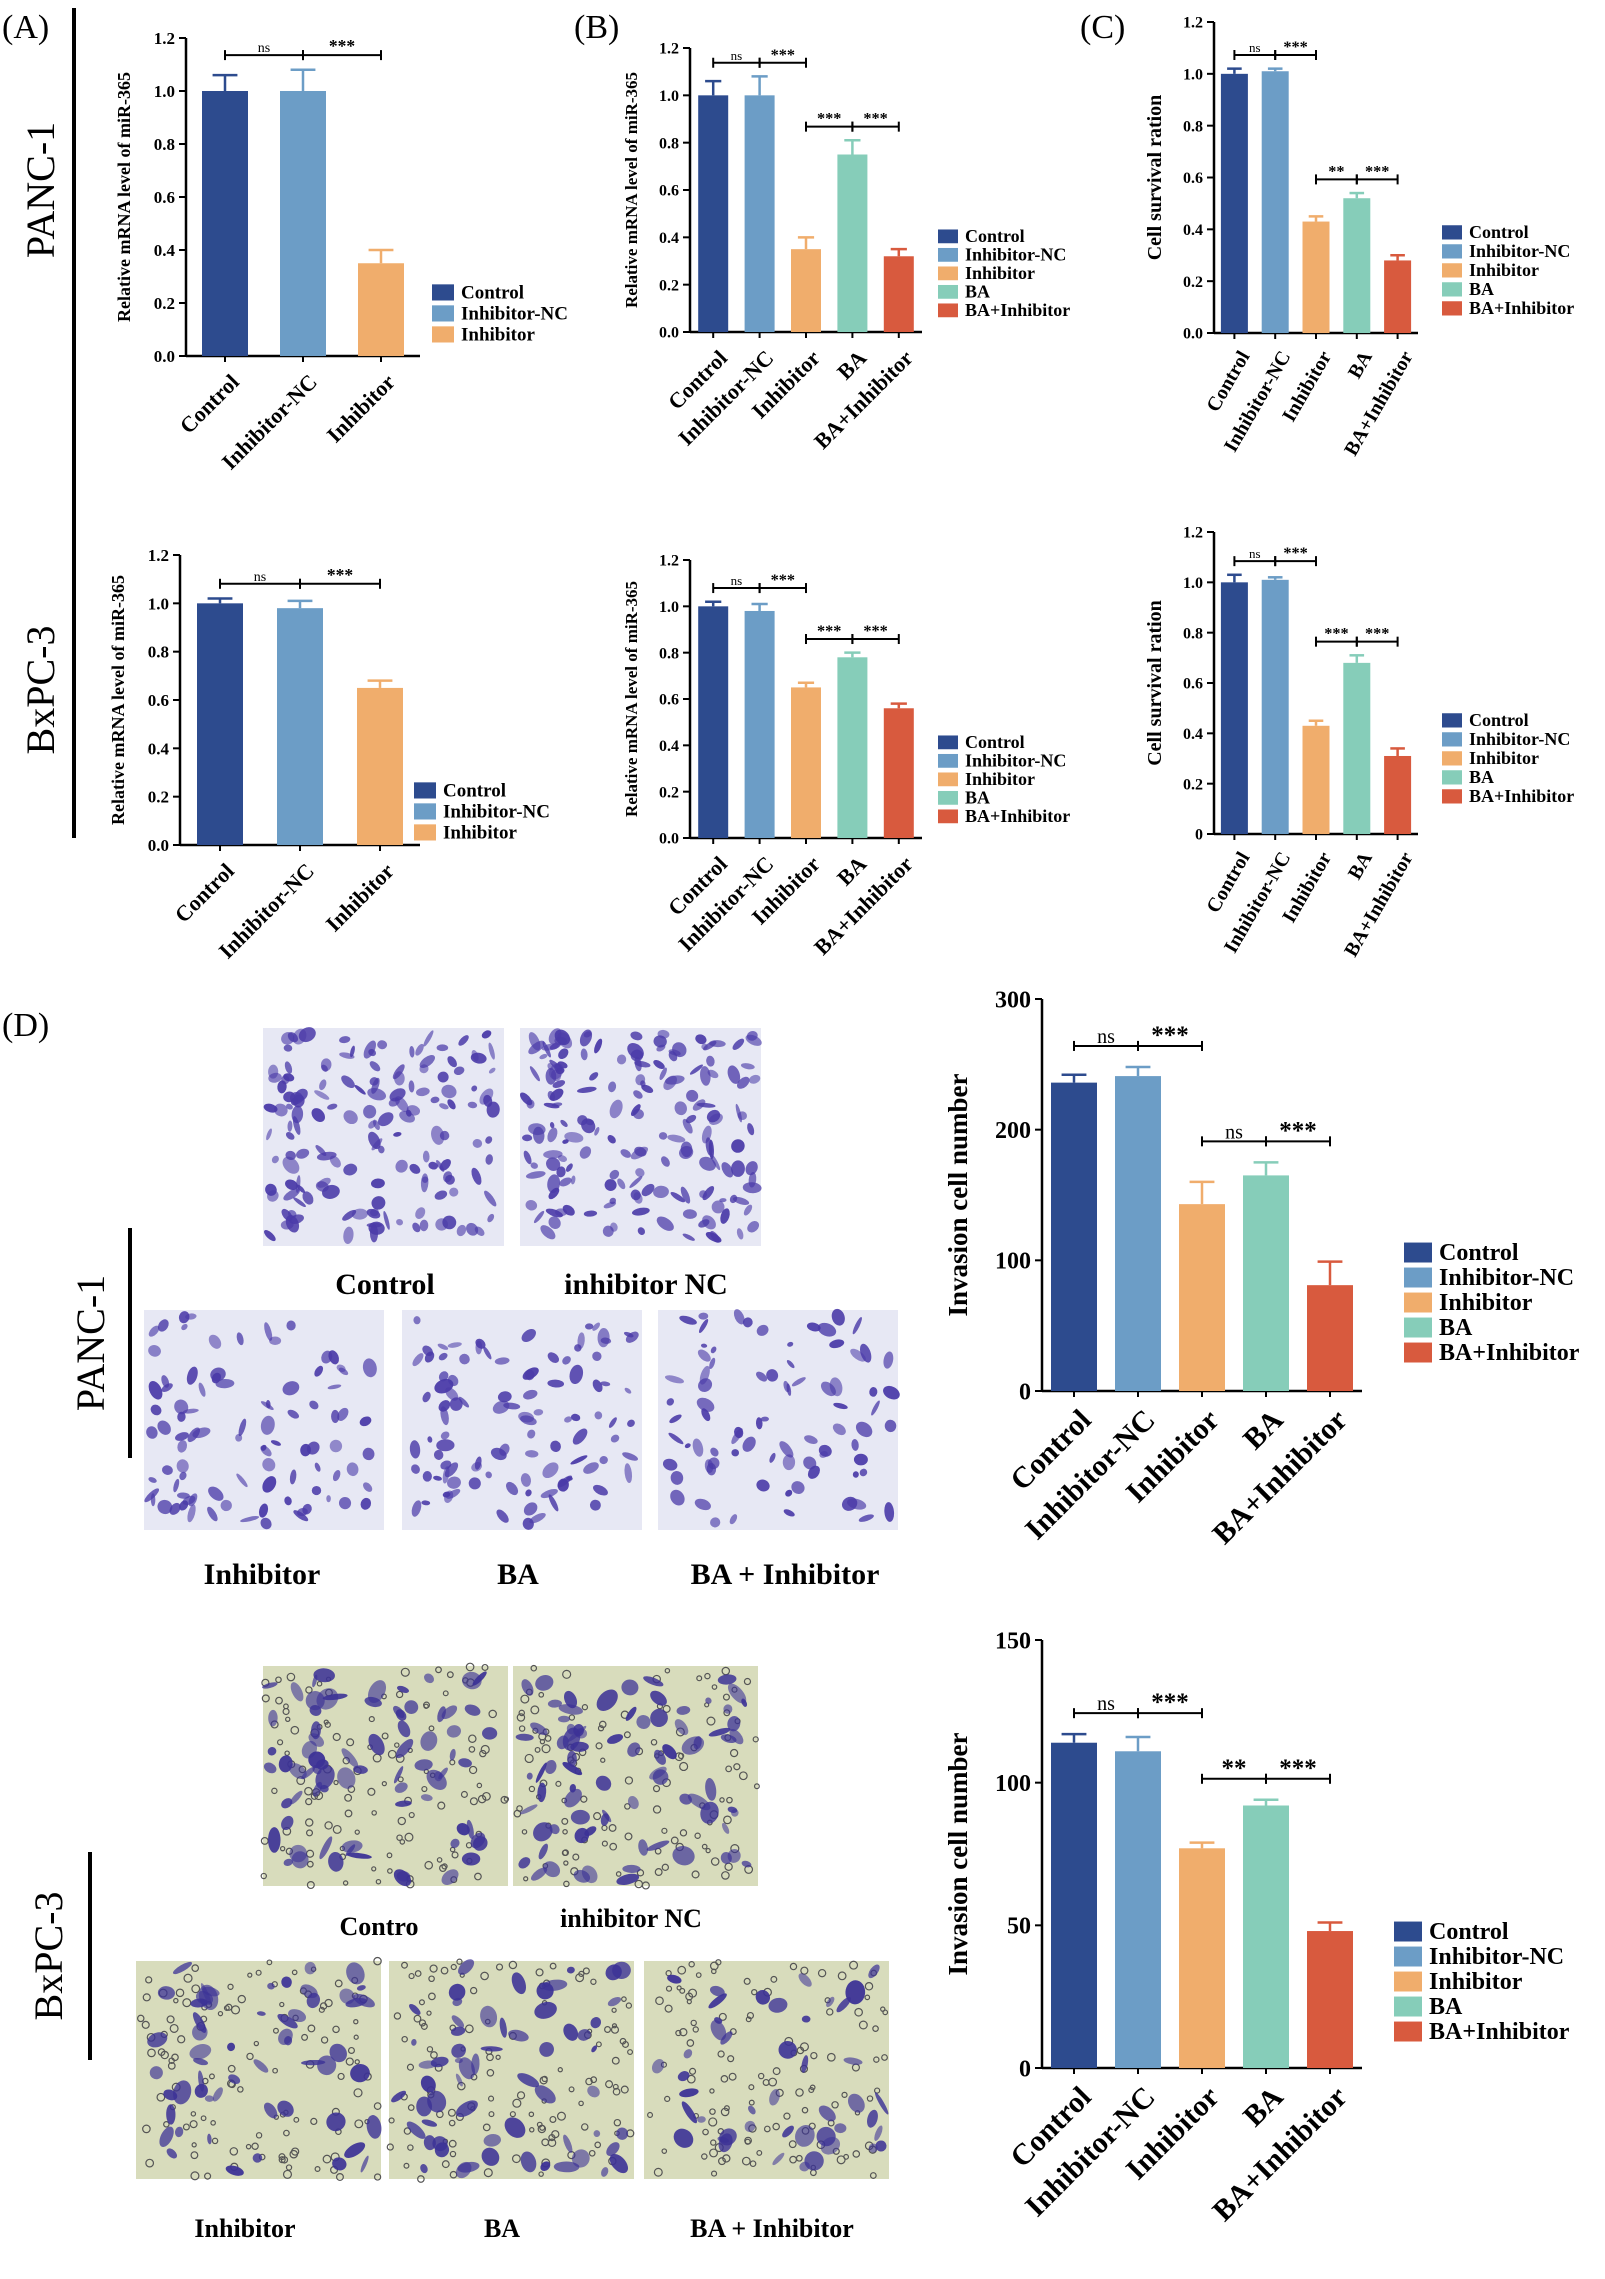 This screenshot has width=1605, height=2279. Describe the element at coordinates (1155, 683) in the screenshot. I see `y-axis-label: Cell survival ration` at that location.